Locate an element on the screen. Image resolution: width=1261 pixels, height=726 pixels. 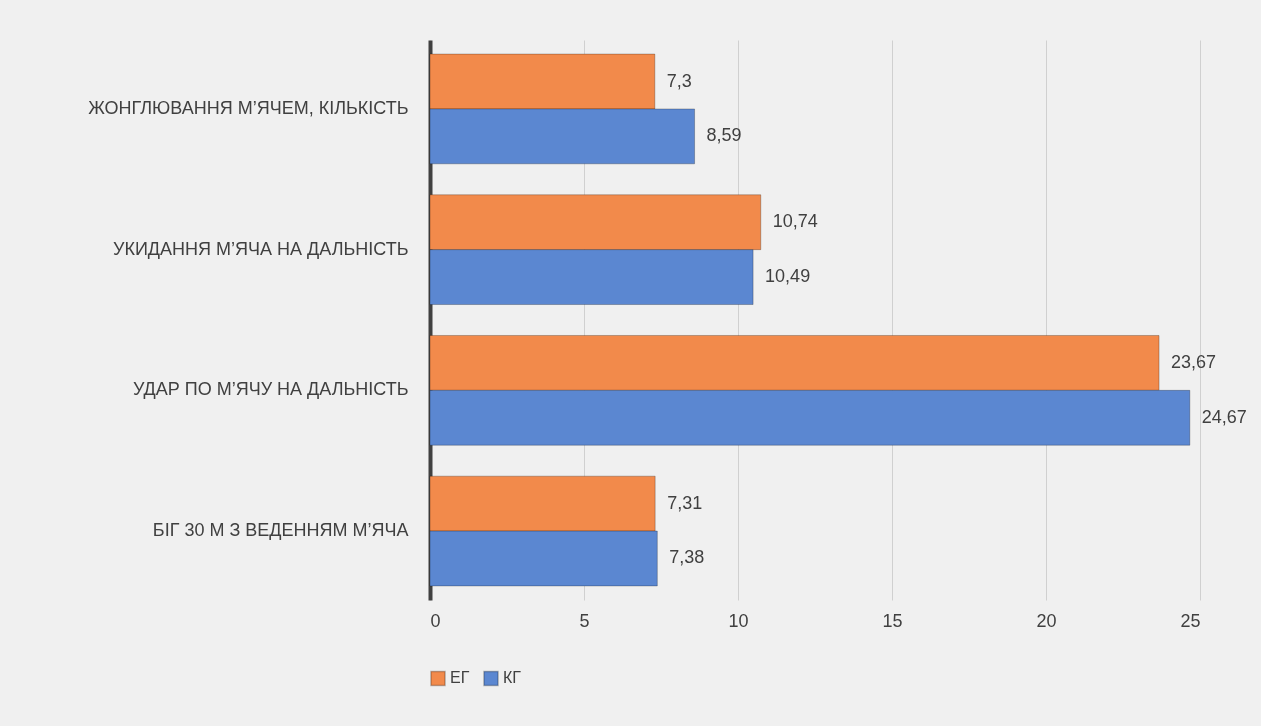
y-tick-label: БІГ 30 М З ВЕДЕННЯМ М’ЯЧА is located at coordinates (280, 530).